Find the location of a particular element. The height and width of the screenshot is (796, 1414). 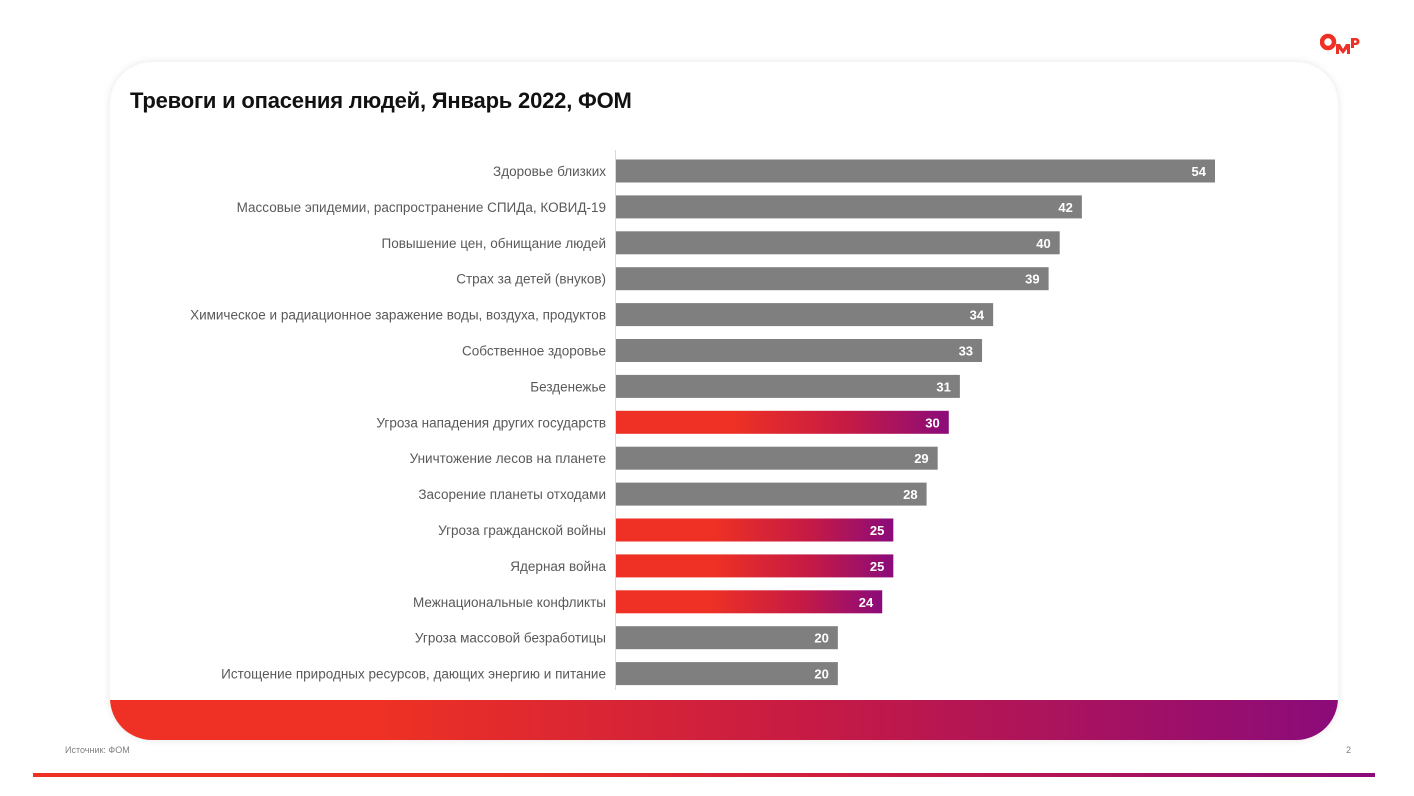

bar-row: Угроза нападения других государств 30 is located at coordinates (662, 422).